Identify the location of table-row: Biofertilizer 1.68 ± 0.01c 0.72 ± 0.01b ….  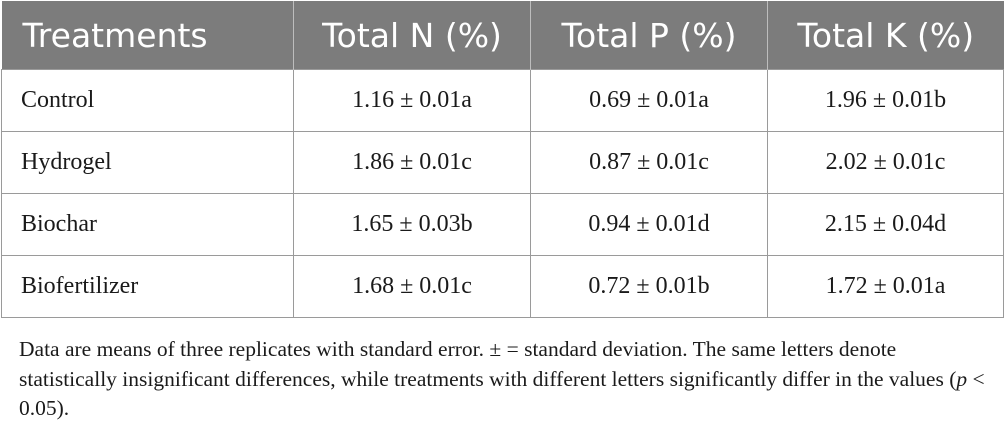
(502, 286).